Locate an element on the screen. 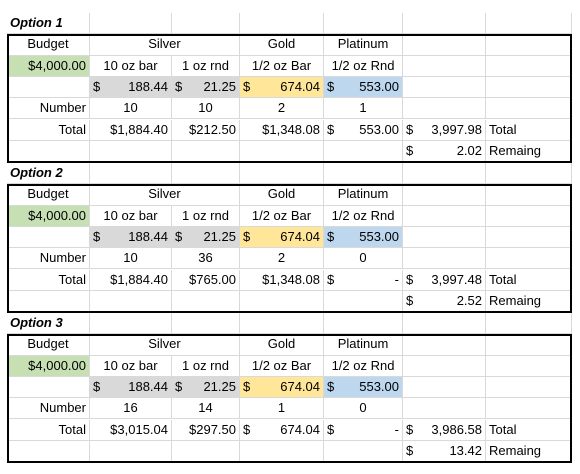  remaining-value: $2.52 is located at coordinates (444, 301).